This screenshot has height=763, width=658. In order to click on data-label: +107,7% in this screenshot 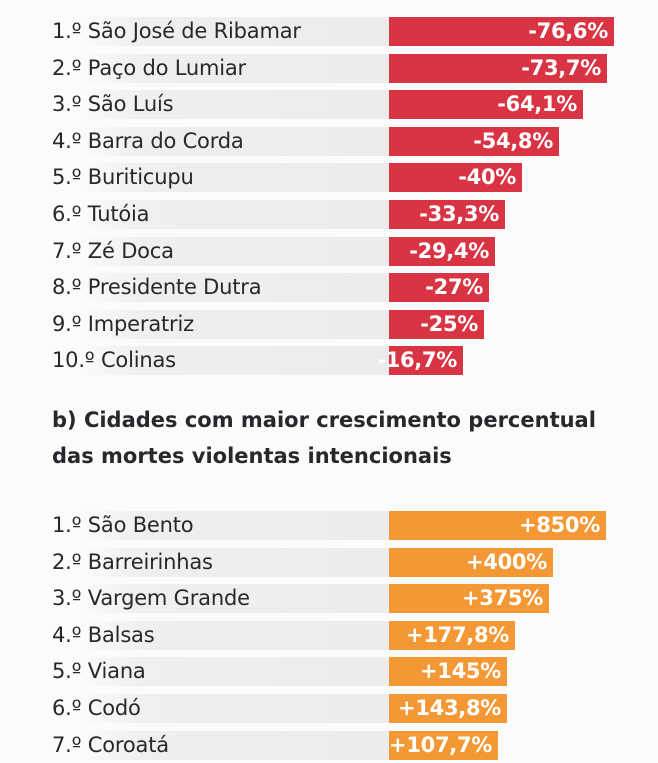, I will do `click(440, 744)`.